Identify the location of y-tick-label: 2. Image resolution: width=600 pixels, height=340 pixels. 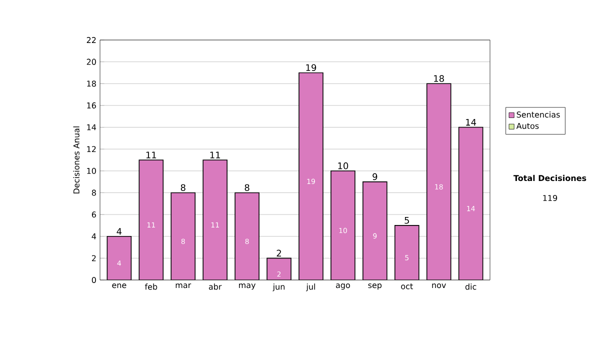
(94, 258).